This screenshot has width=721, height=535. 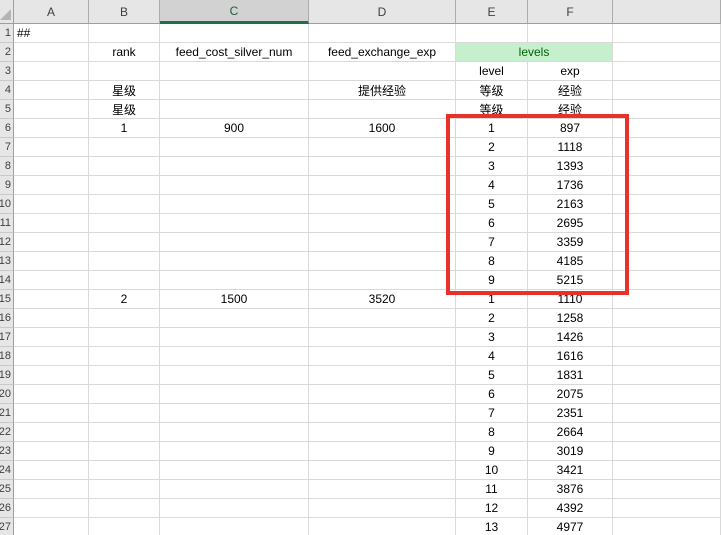 What do you see at coordinates (492, 489) in the screenshot?
I see `cell-E25: 11` at bounding box center [492, 489].